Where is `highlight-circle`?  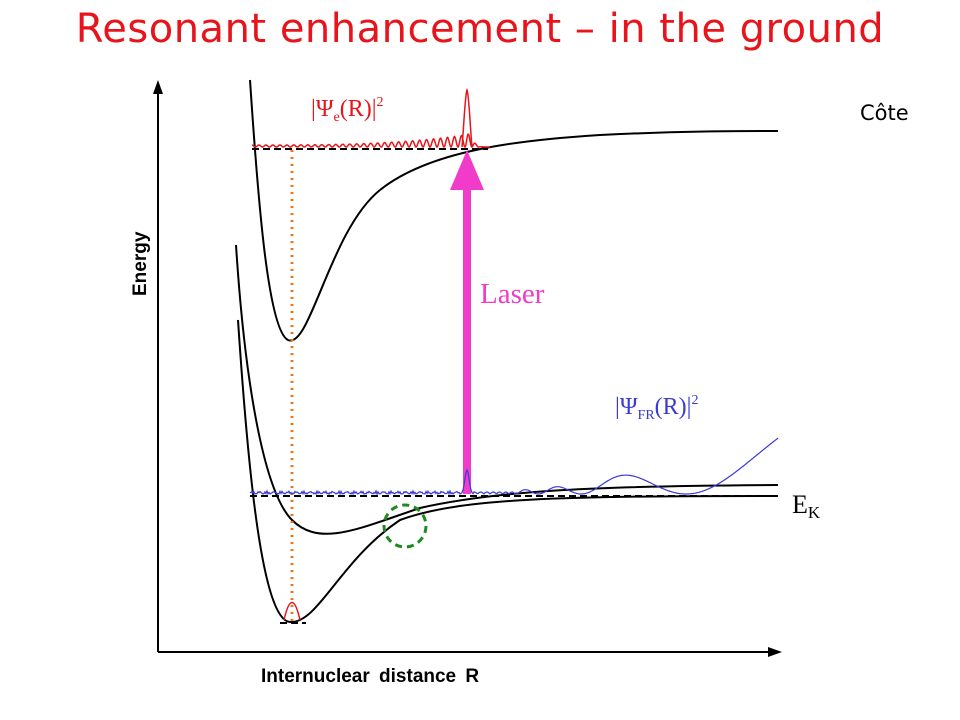
highlight-circle is located at coordinates (405, 526).